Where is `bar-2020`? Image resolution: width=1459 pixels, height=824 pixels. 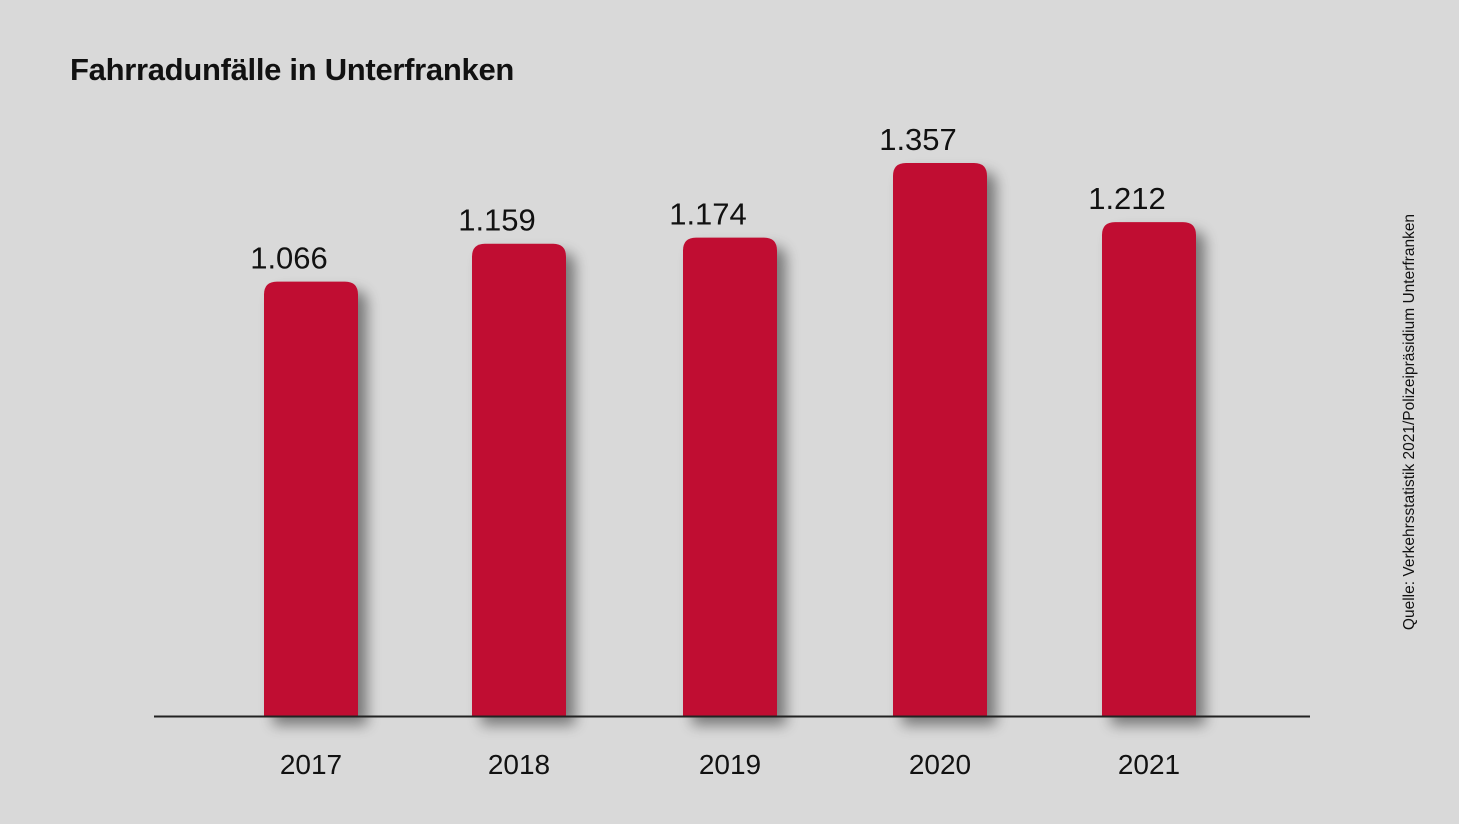 bar-2020 is located at coordinates (940, 439).